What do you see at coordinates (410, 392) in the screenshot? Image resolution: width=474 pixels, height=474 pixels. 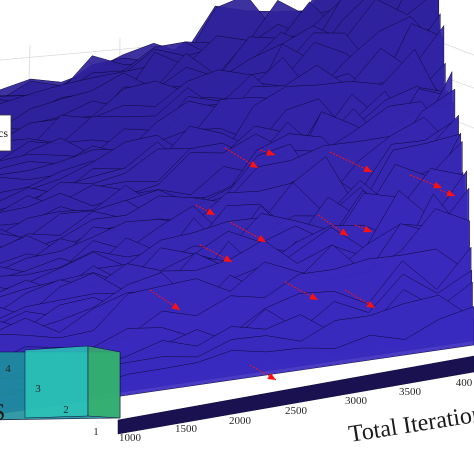 I see `x-tick-label: 3500` at bounding box center [410, 392].